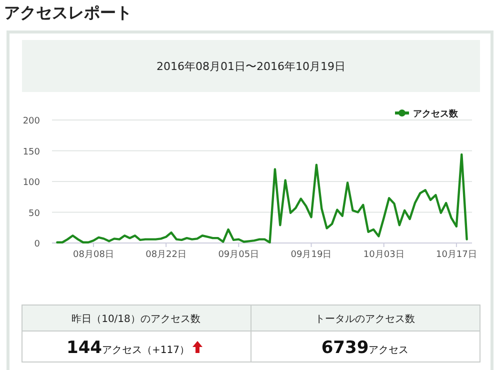  Describe the element at coordinates (365, 348) in the screenshot. I see `text: 6739アクセス` at that location.